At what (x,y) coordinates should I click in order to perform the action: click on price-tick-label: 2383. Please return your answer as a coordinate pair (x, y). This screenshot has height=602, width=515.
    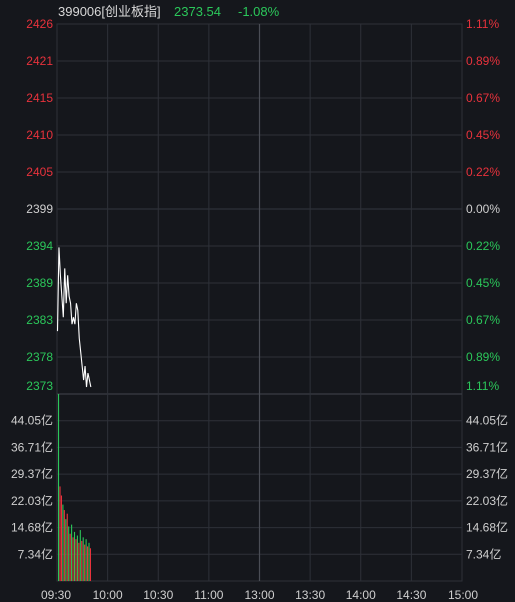
    Looking at the image, I should click on (39, 320).